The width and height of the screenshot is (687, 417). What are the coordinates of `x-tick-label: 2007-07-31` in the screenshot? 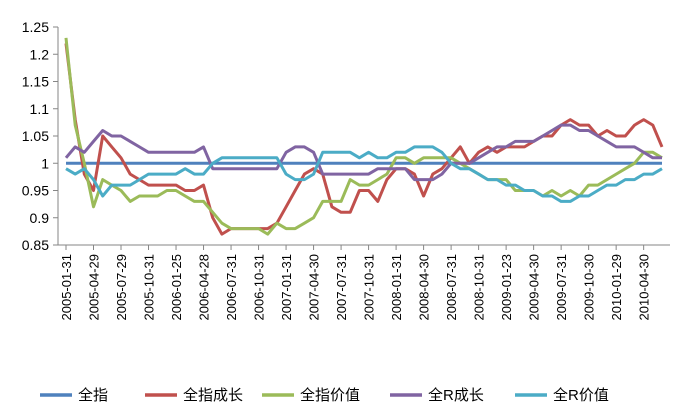 It's located at (341, 287).